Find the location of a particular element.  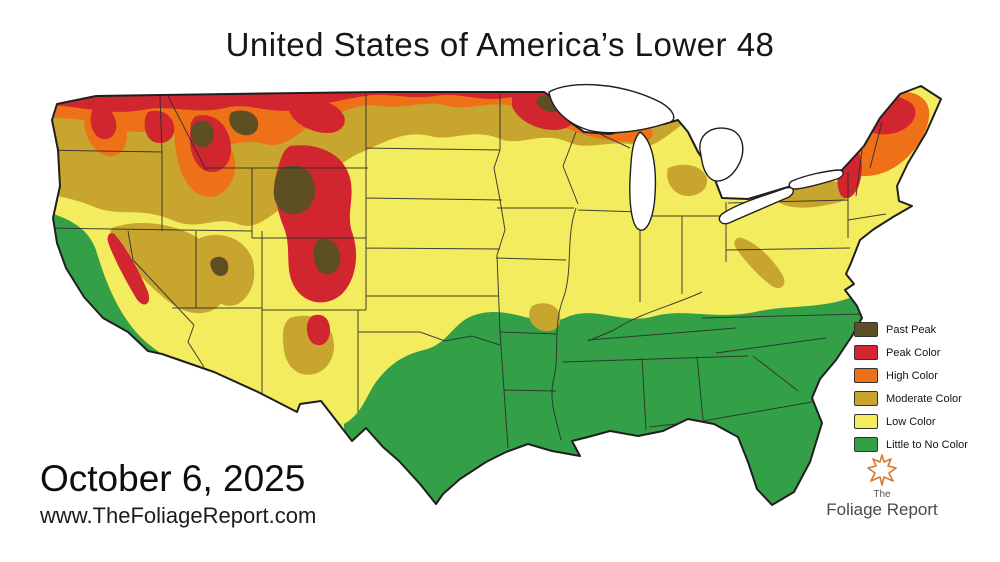

legend-item-past-peak: Past Peak is located at coordinates (911, 329).